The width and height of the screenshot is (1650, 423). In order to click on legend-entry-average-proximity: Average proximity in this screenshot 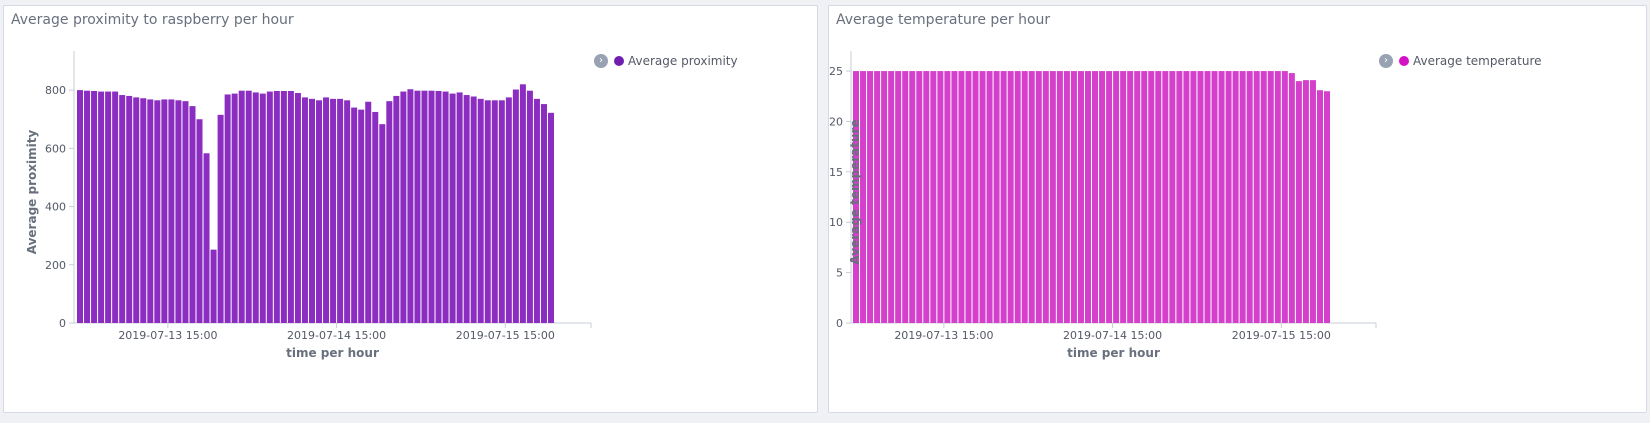, I will do `click(683, 61)`.